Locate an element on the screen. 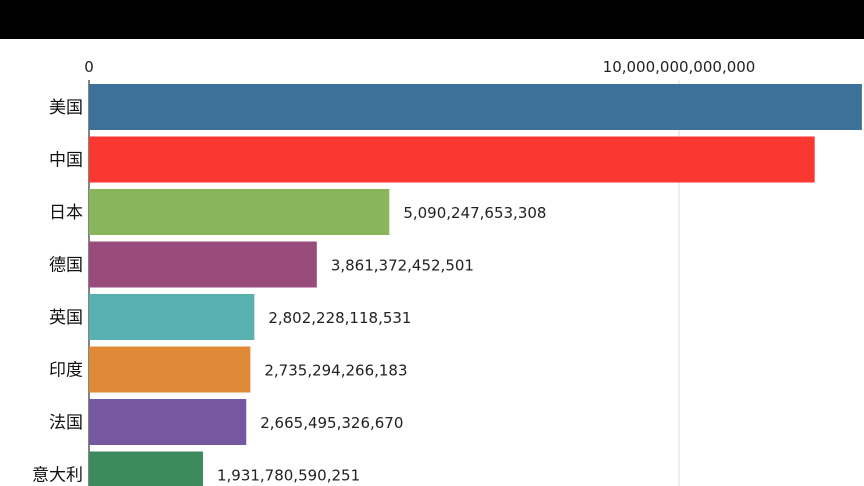 Image resolution: width=864 pixels, height=486 pixels. value-label: 5,090,247,653,308 is located at coordinates (474, 213).